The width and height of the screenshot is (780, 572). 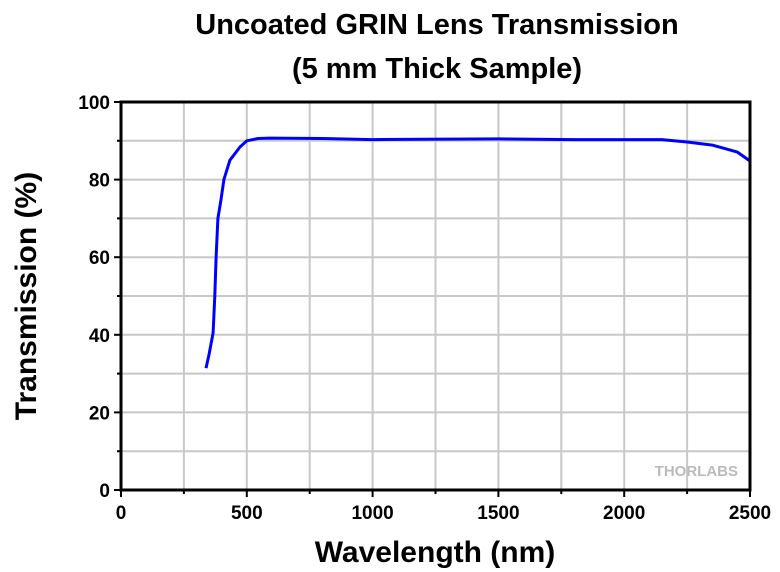 I want to click on y-axis-label: Transmission (%), so click(x=26, y=296).